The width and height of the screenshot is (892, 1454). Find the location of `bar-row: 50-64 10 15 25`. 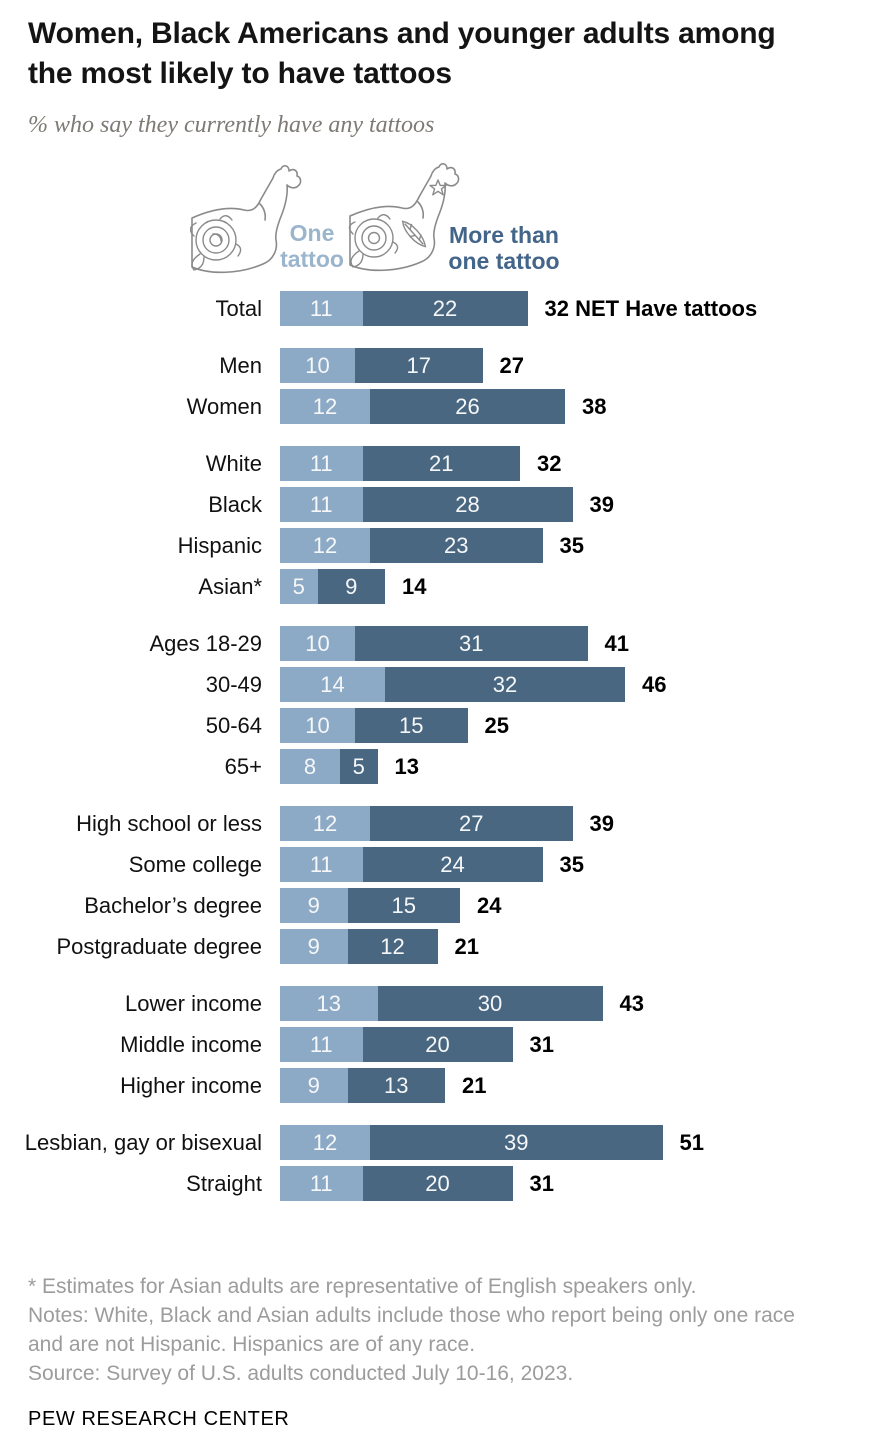

bar-row: 50-64 10 15 25 is located at coordinates (446, 725).